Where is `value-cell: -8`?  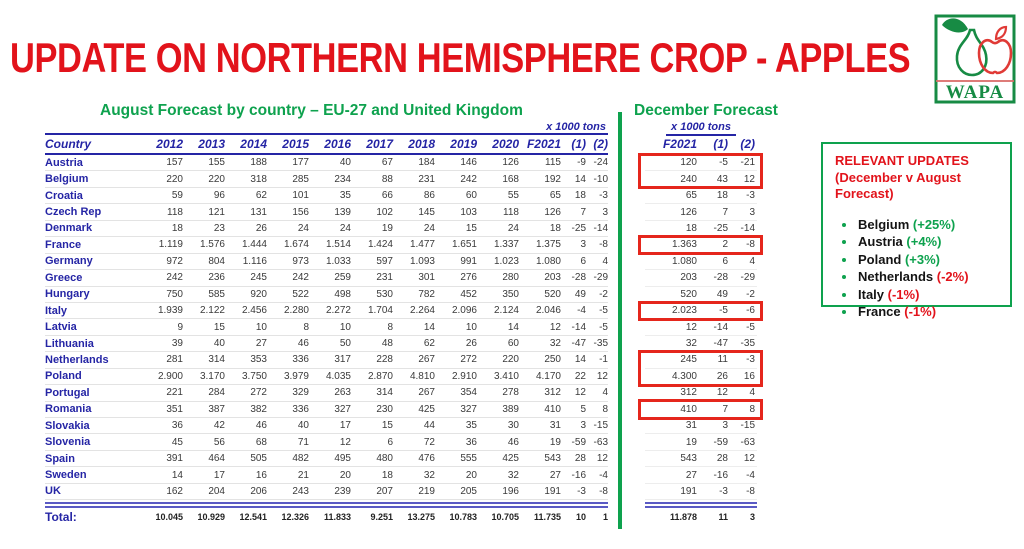
value-cell: -8 is located at coordinates (750, 491).